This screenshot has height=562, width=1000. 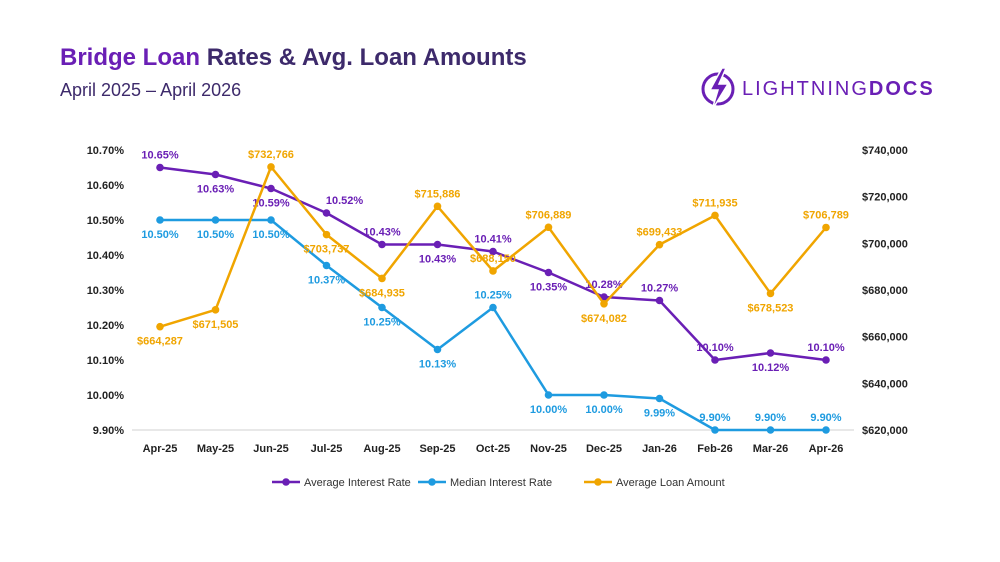 What do you see at coordinates (438, 365) in the screenshot?
I see `data-label: 10.13%` at bounding box center [438, 365].